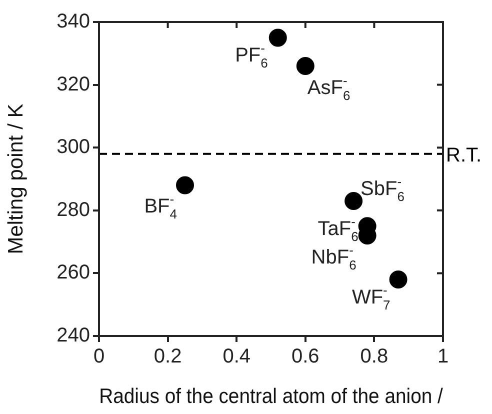 The height and width of the screenshot is (414, 492). What do you see at coordinates (99, 357) in the screenshot?
I see `x-tick-label: 0` at bounding box center [99, 357].